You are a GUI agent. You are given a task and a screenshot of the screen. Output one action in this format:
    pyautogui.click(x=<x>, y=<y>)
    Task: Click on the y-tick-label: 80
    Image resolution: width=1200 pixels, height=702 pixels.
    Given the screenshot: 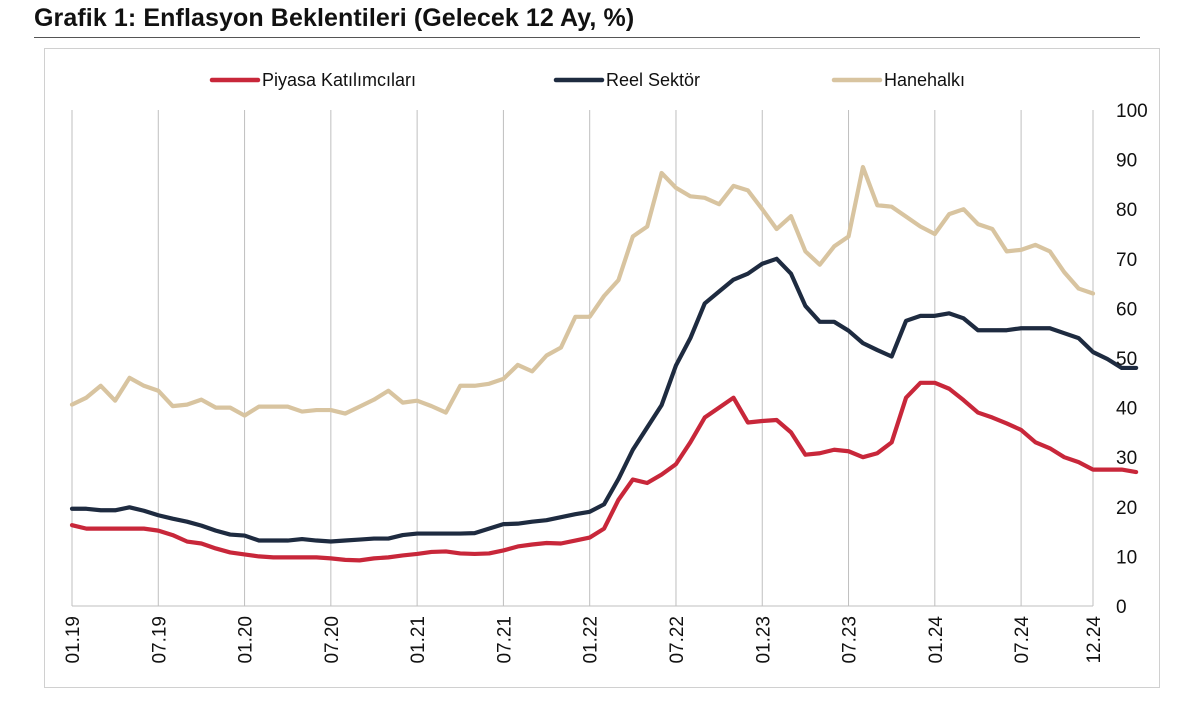 What is the action you would take?
    pyautogui.click(x=1126, y=210)
    